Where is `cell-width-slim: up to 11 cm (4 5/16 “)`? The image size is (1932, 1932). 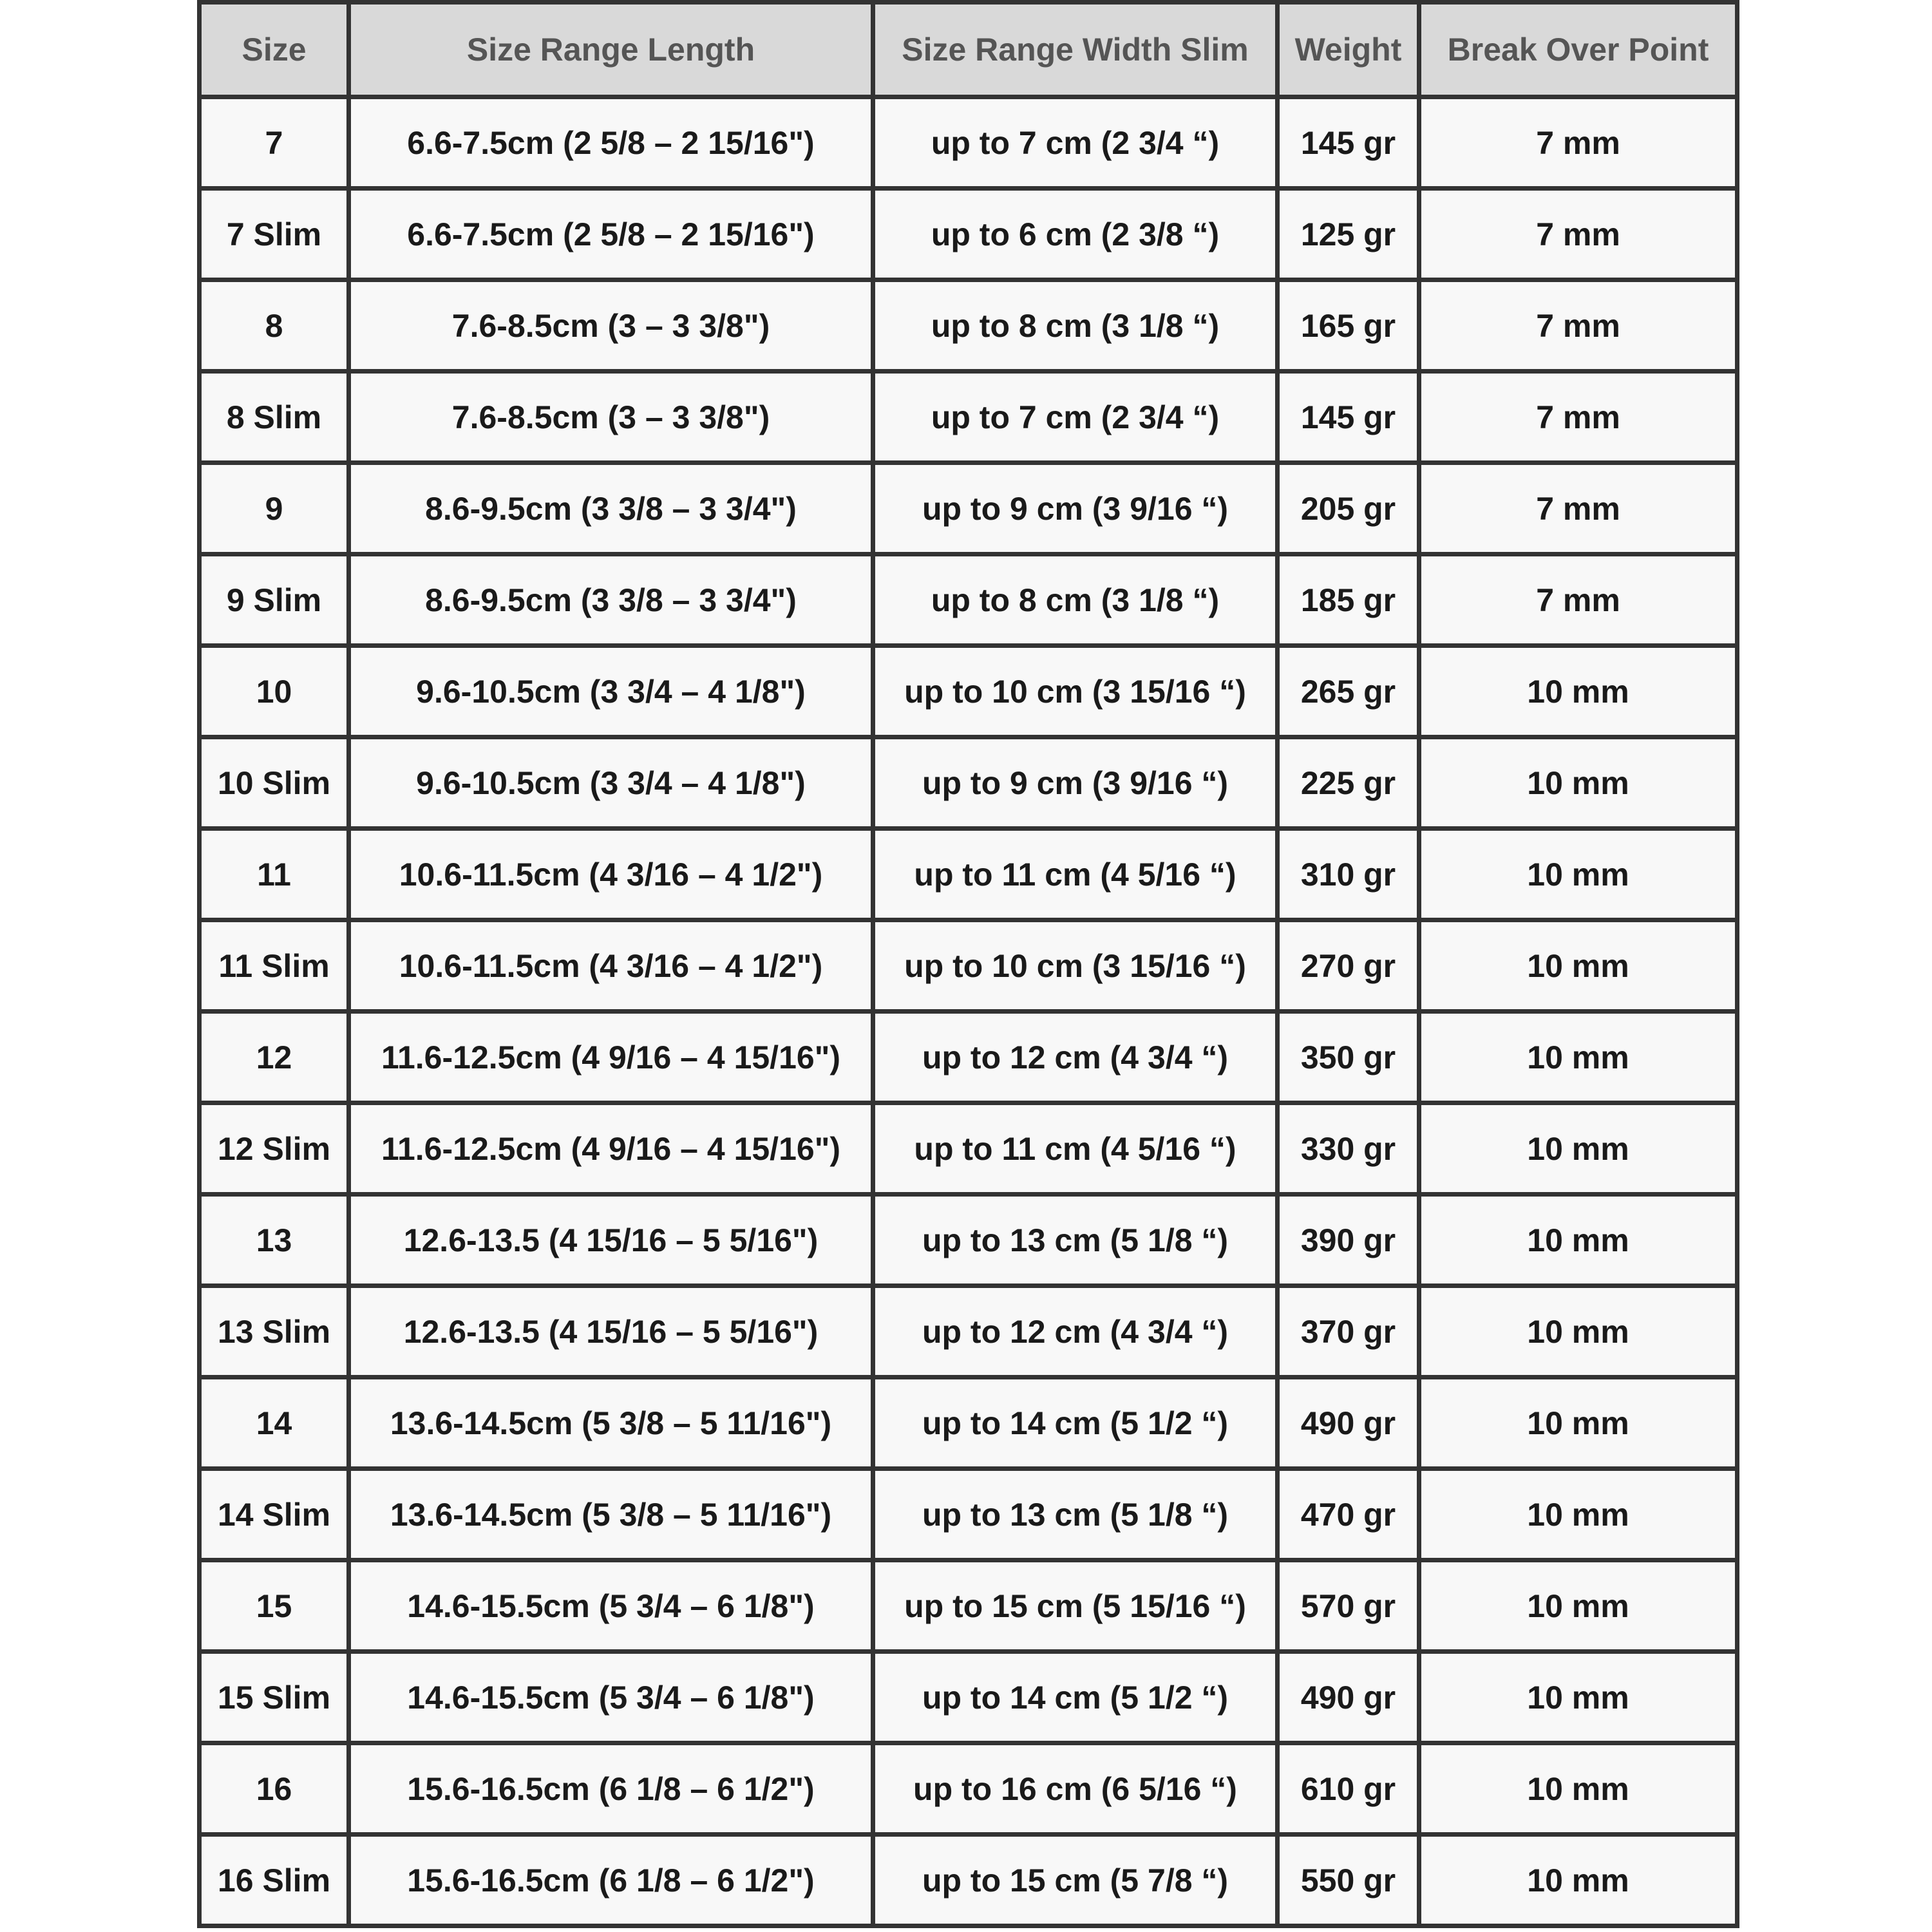 cell-width-slim: up to 11 cm (4 5/16 “) is located at coordinates (1075, 874).